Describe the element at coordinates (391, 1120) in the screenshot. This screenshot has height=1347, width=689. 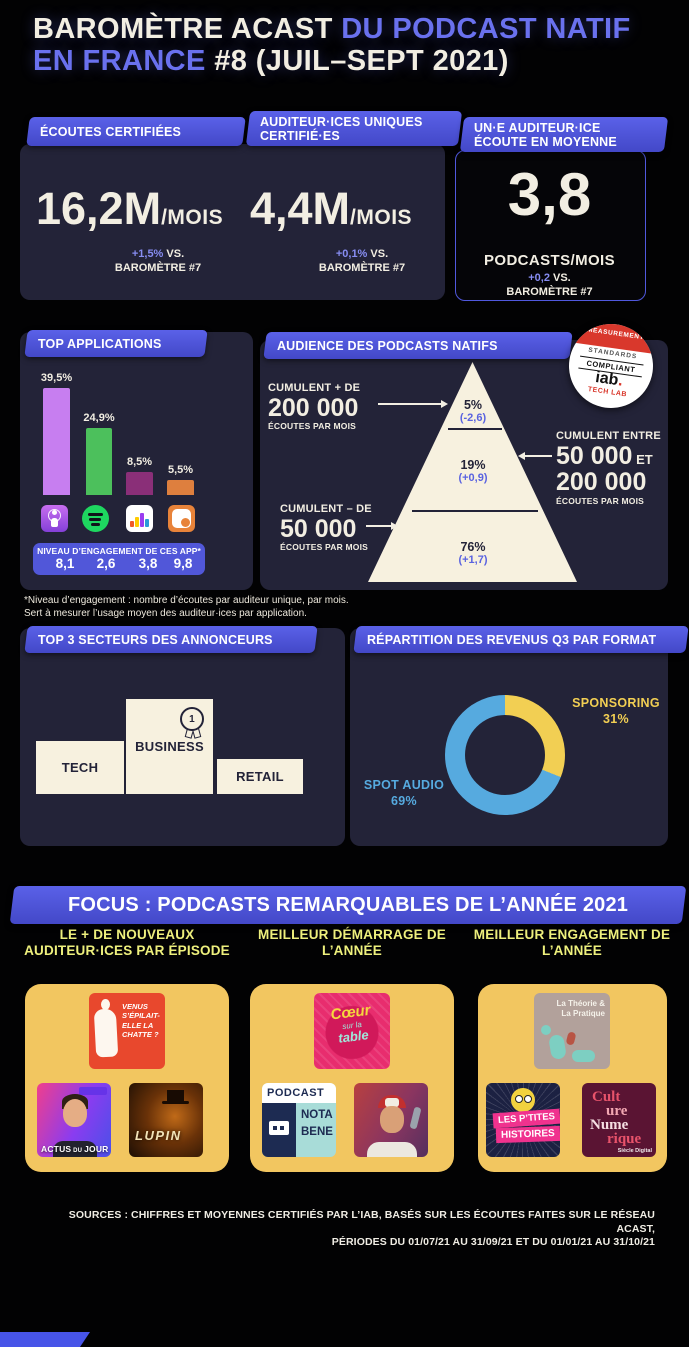
I see `podcast-cover-host-photo` at that location.